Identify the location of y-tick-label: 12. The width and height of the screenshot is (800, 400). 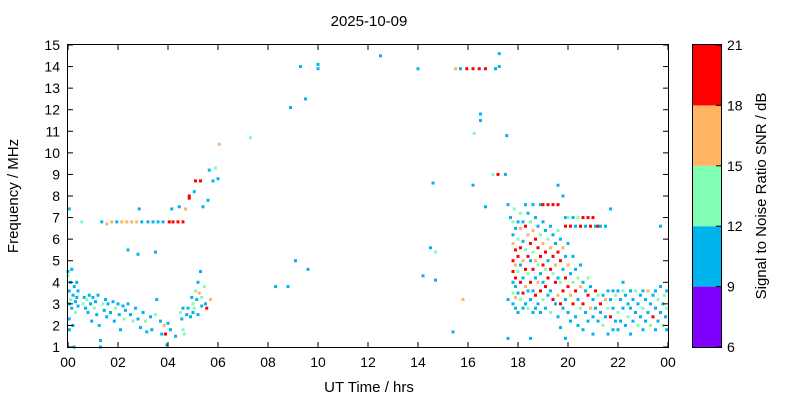
(52, 110).